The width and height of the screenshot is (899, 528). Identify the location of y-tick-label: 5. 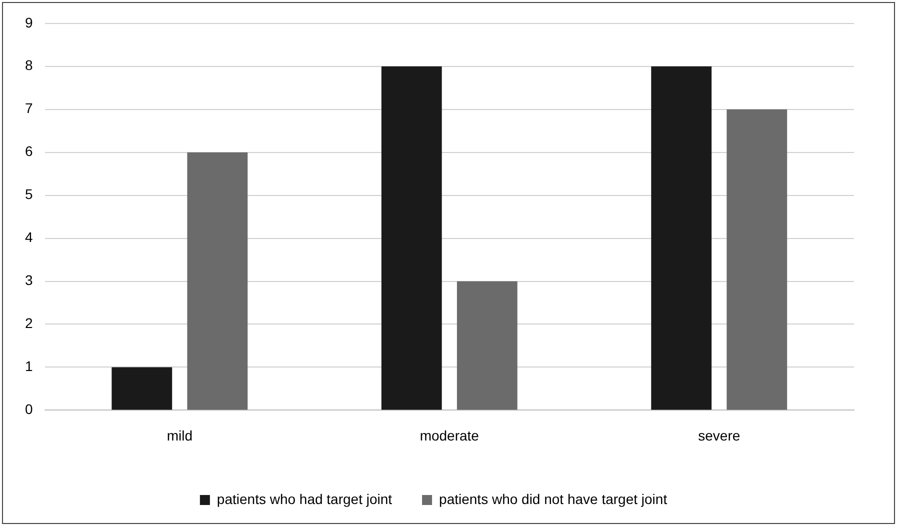
(28, 194).